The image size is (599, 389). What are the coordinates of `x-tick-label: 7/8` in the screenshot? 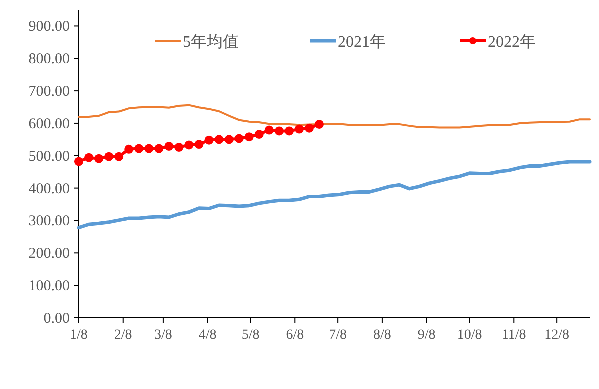 It's located at (338, 335).